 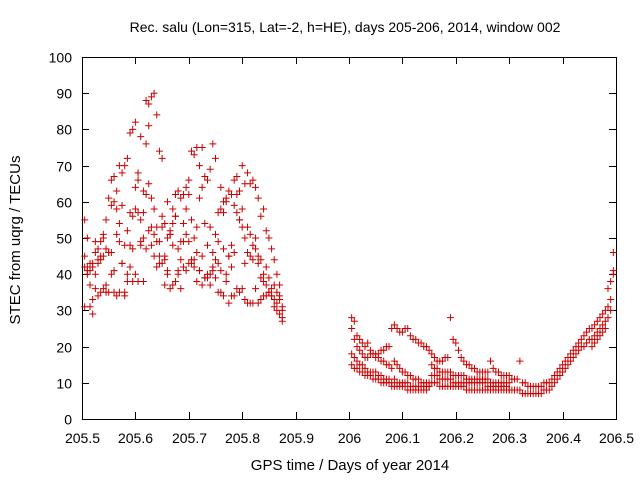 I want to click on y-axis-label: STEC from uqrg / TECUs, so click(x=15, y=240).